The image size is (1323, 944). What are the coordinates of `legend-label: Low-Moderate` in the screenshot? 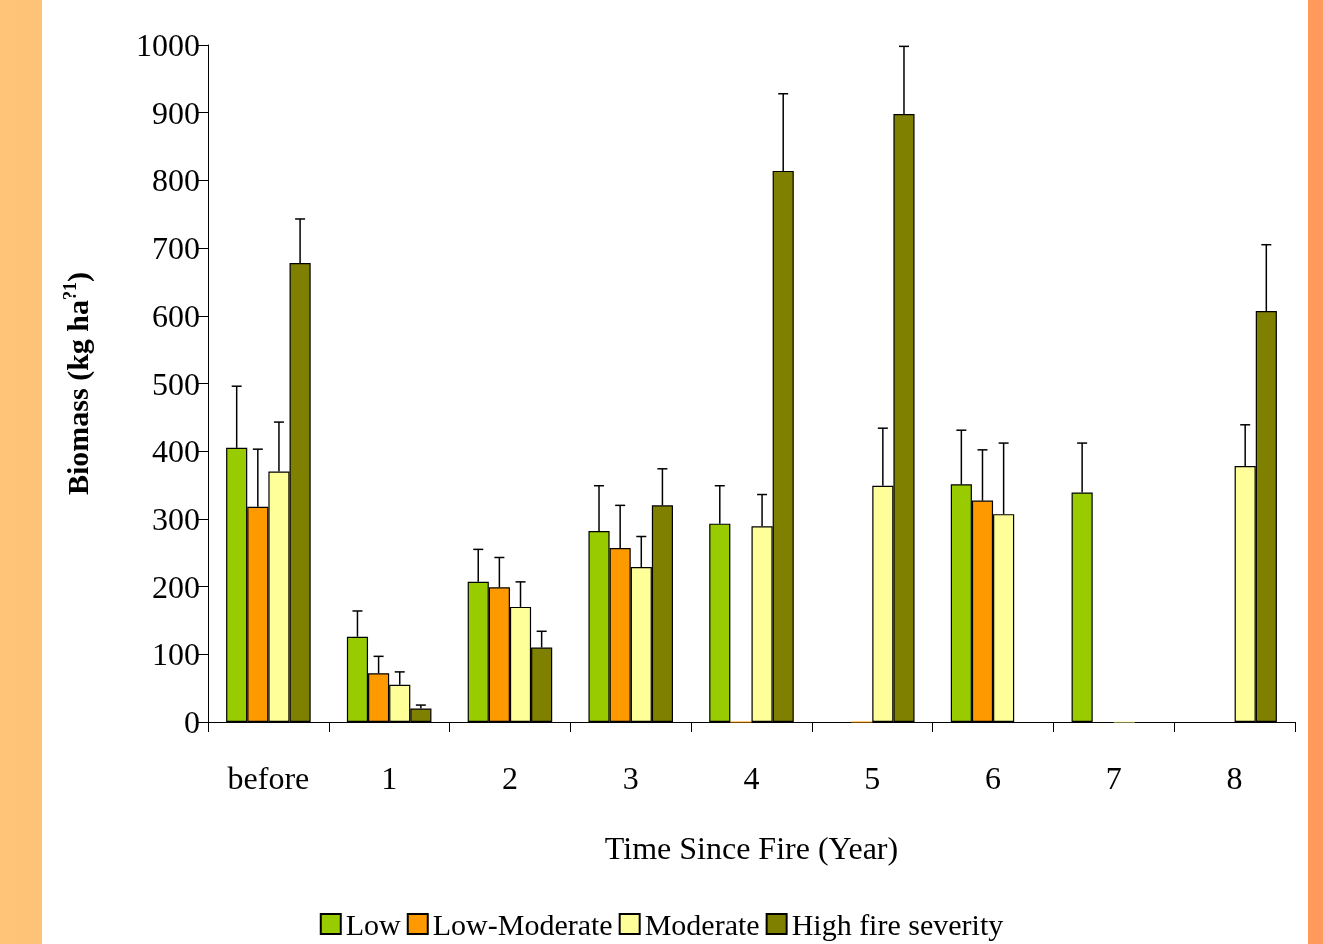 It's located at (522, 924).